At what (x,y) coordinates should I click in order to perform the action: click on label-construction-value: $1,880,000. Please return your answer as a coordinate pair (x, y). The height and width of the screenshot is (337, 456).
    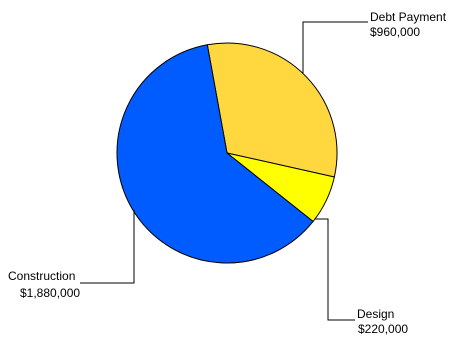
    Looking at the image, I should click on (50, 293).